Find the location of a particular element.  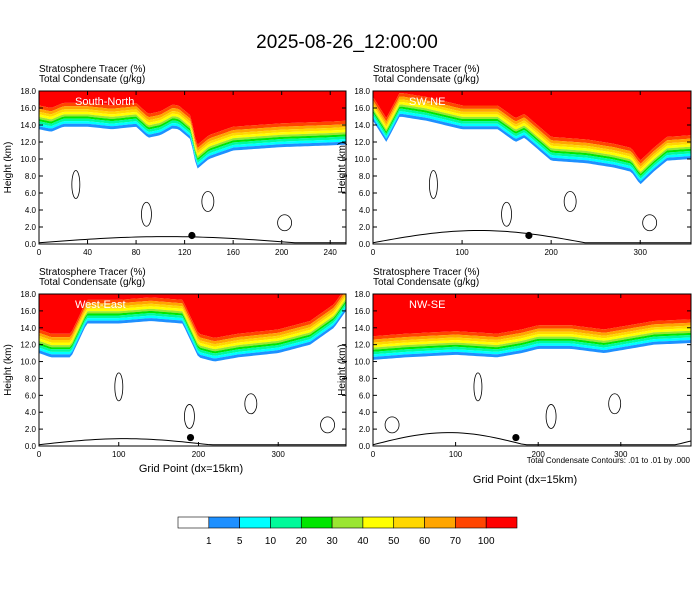

colorbar-label: 100 is located at coordinates (486, 541).